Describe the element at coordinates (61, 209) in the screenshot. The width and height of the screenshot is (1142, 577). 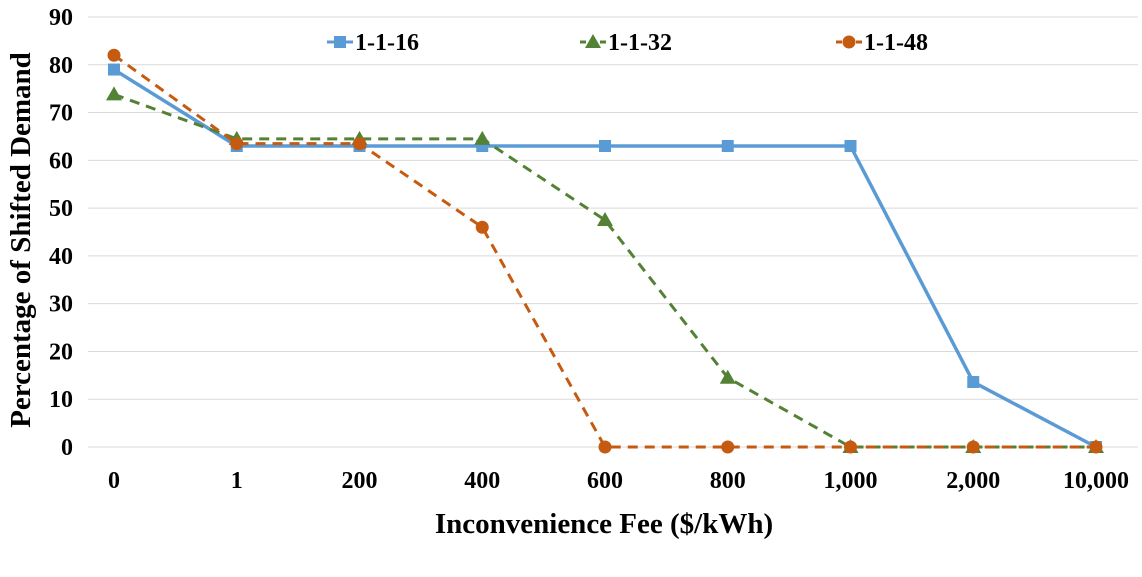
I see `y-tick-label: 50` at that location.